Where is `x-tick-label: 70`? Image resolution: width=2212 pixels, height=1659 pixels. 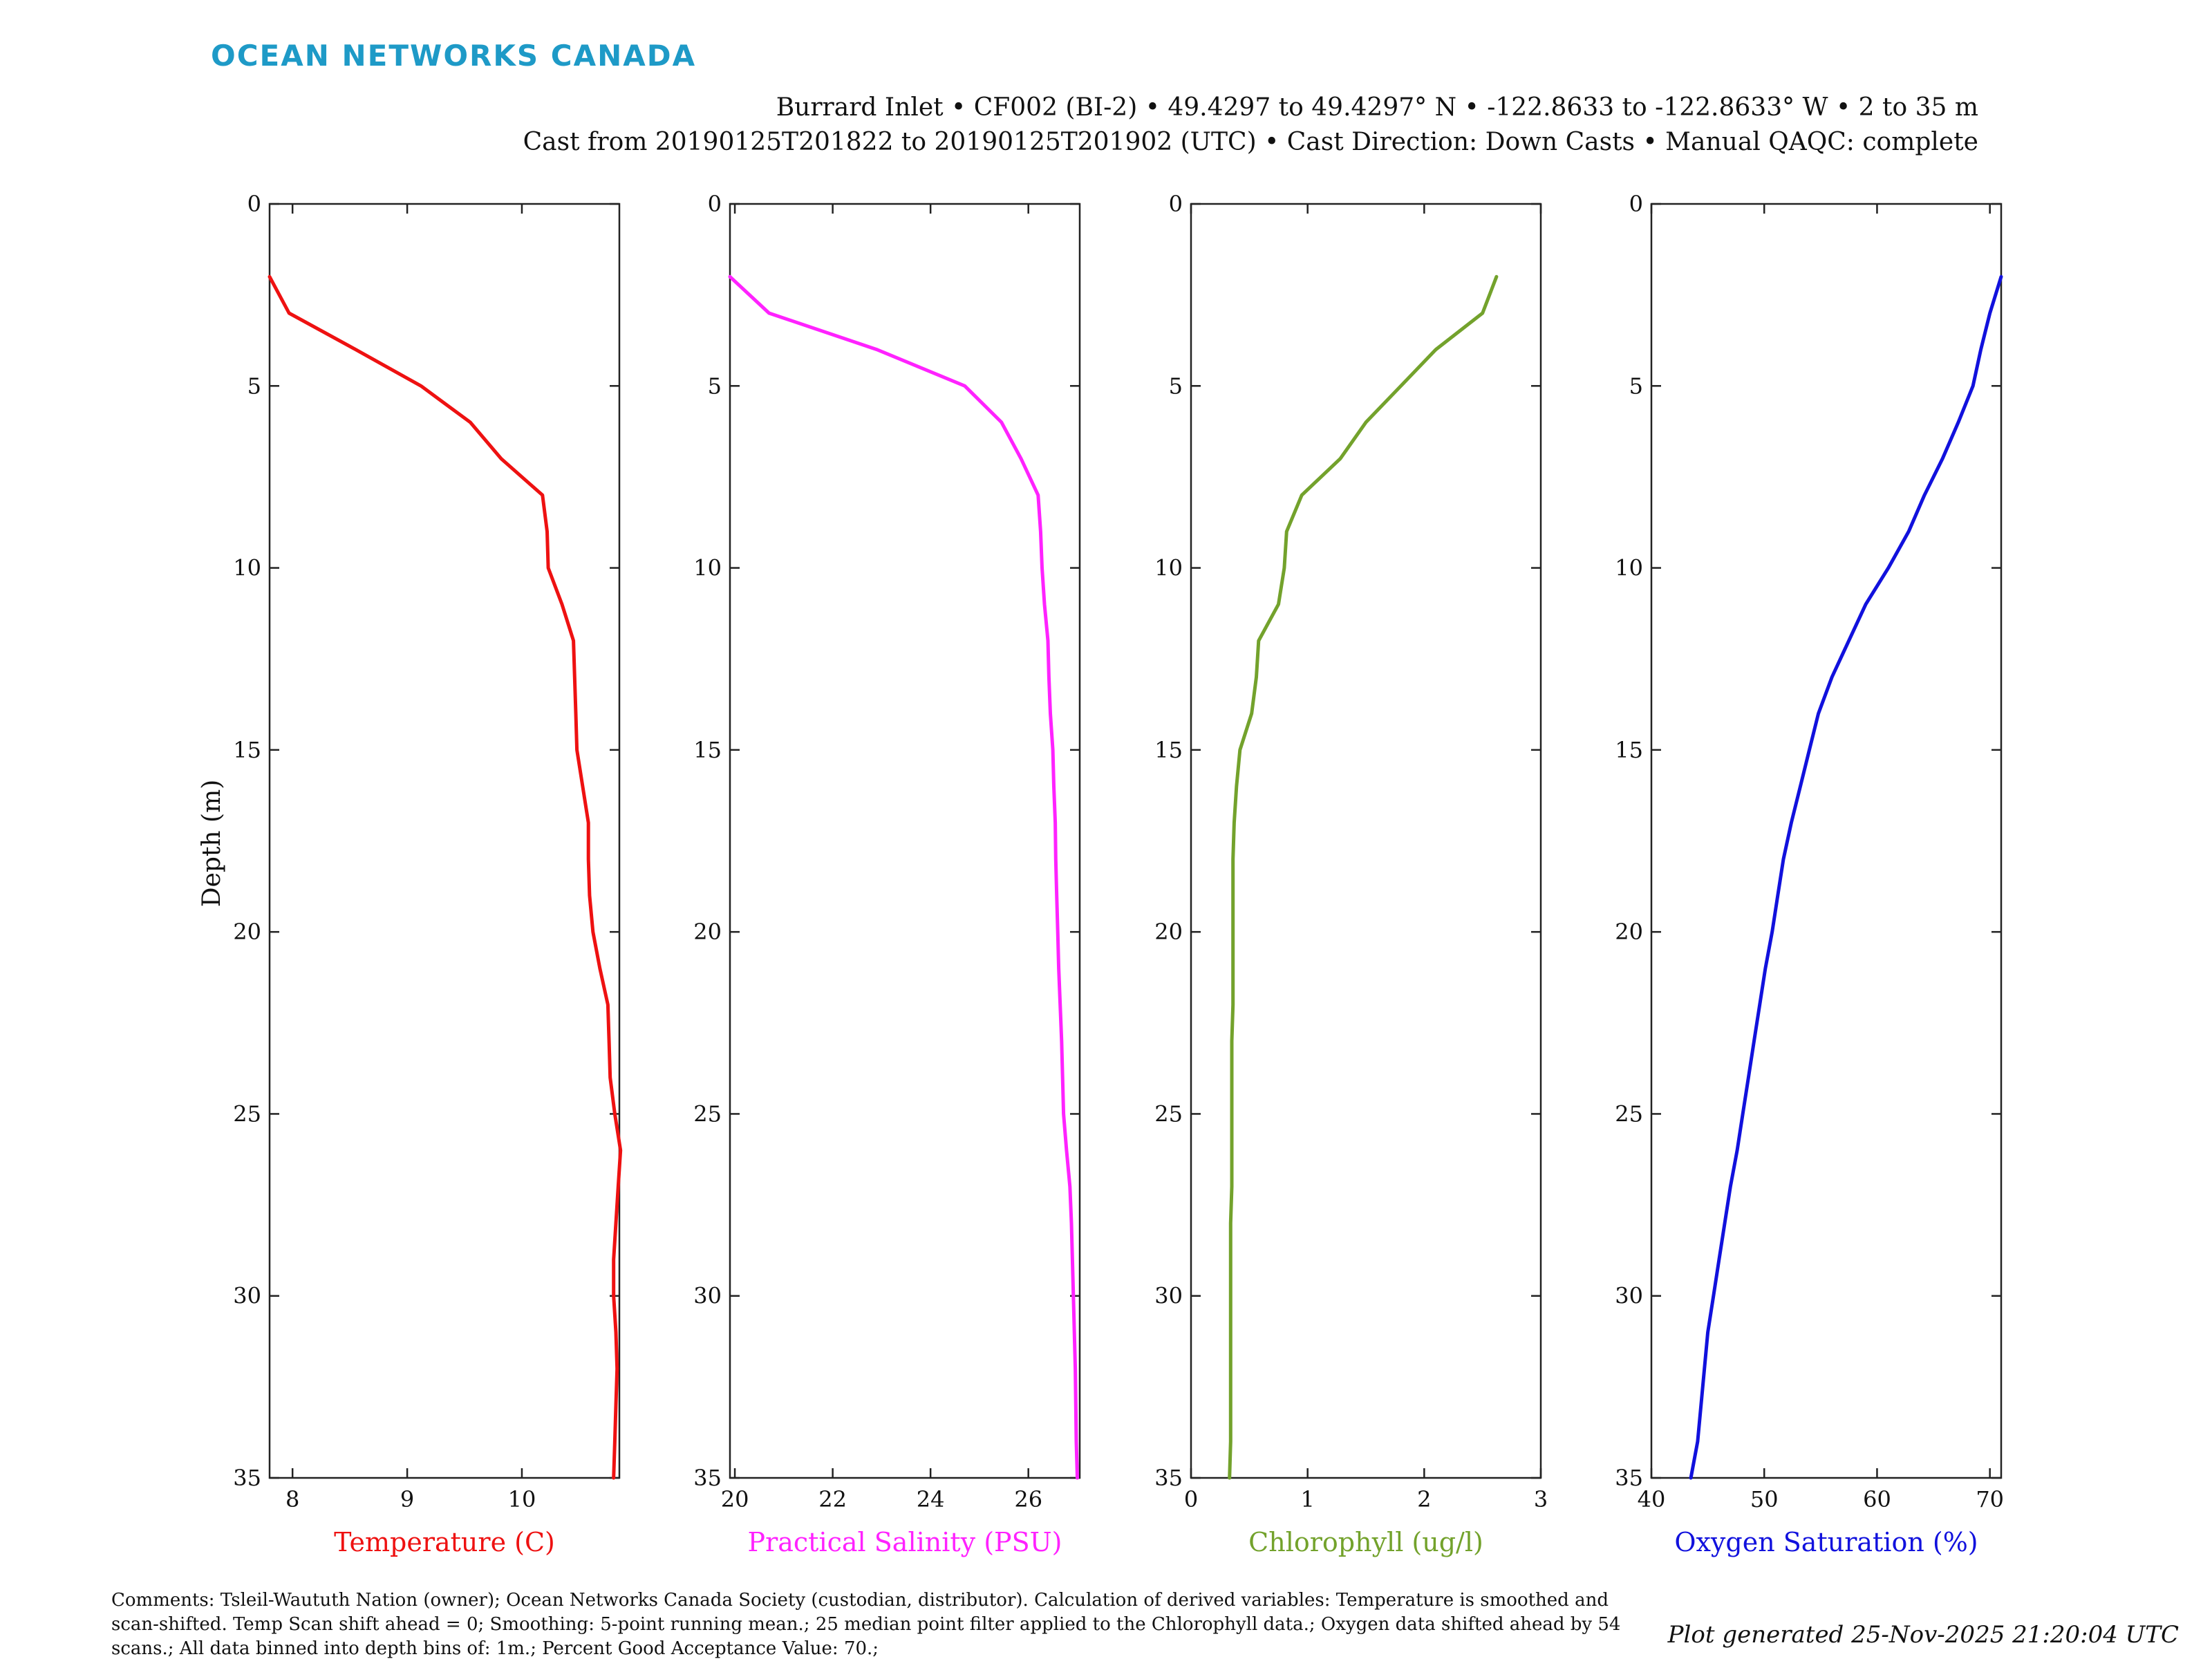 x-tick-label: 70 is located at coordinates (1990, 1499).